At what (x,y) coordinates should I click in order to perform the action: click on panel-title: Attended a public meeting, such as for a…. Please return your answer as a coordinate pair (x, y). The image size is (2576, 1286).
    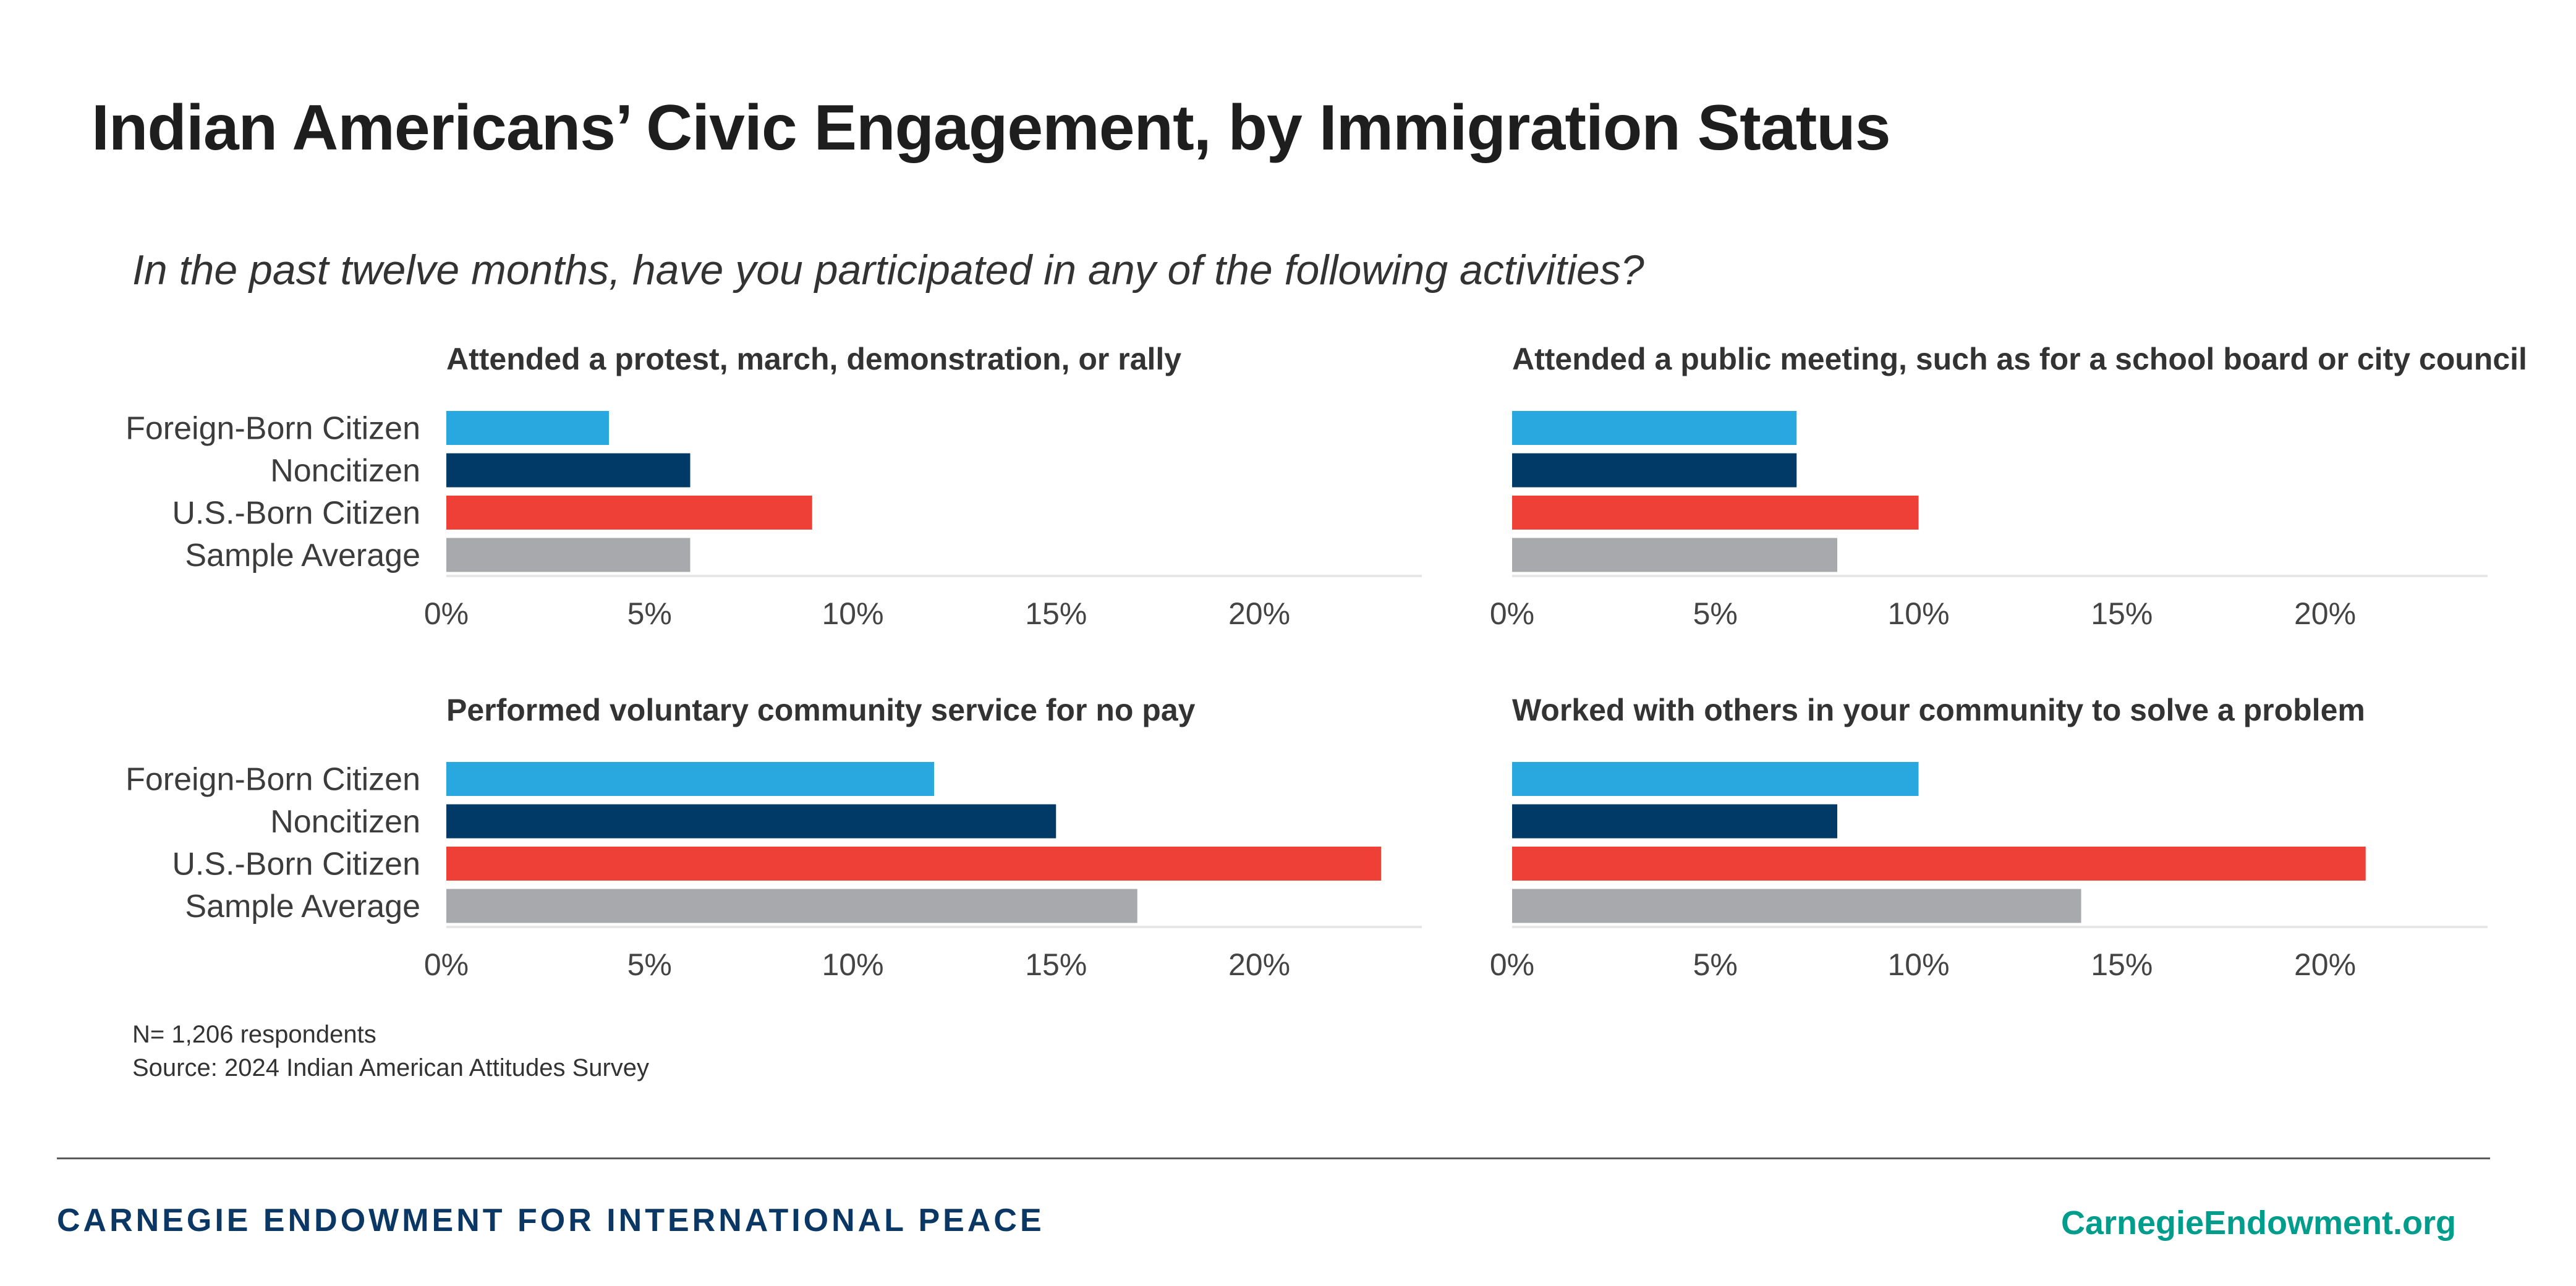
    Looking at the image, I should click on (2019, 359).